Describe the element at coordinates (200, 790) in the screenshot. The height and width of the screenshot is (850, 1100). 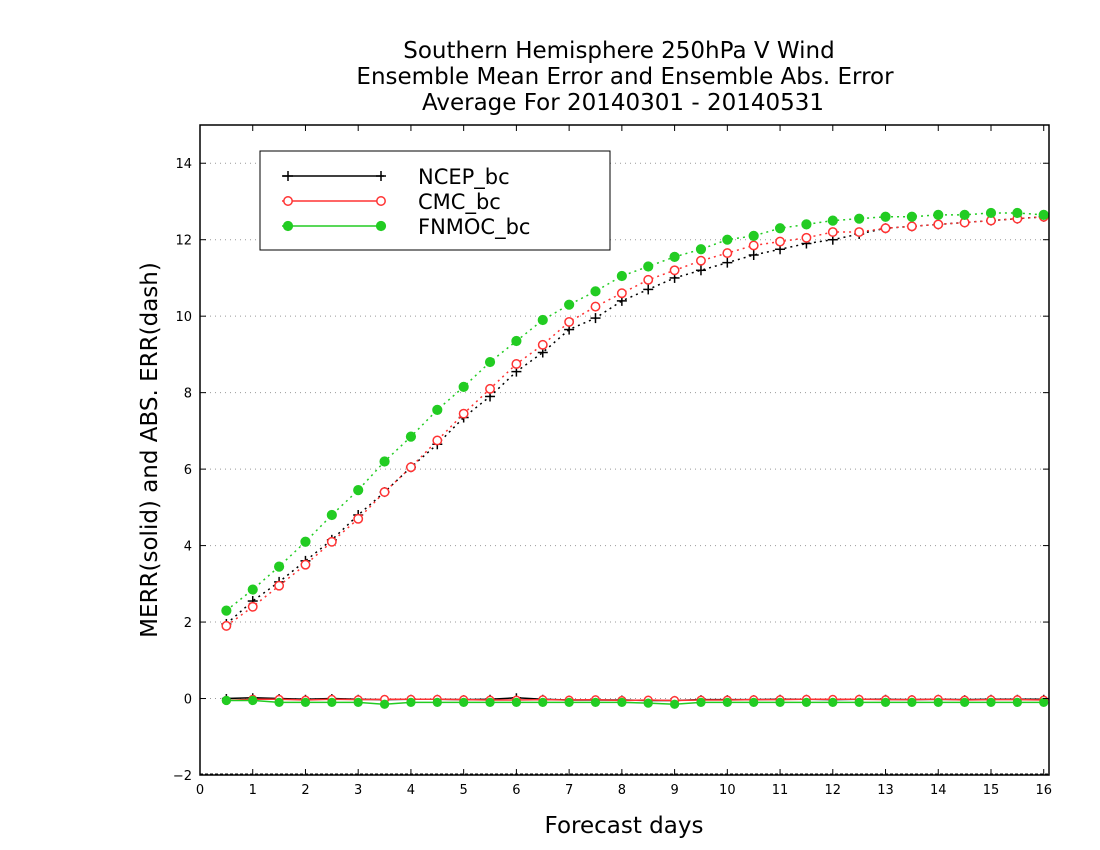
I see `x-tick-label: 0` at that location.